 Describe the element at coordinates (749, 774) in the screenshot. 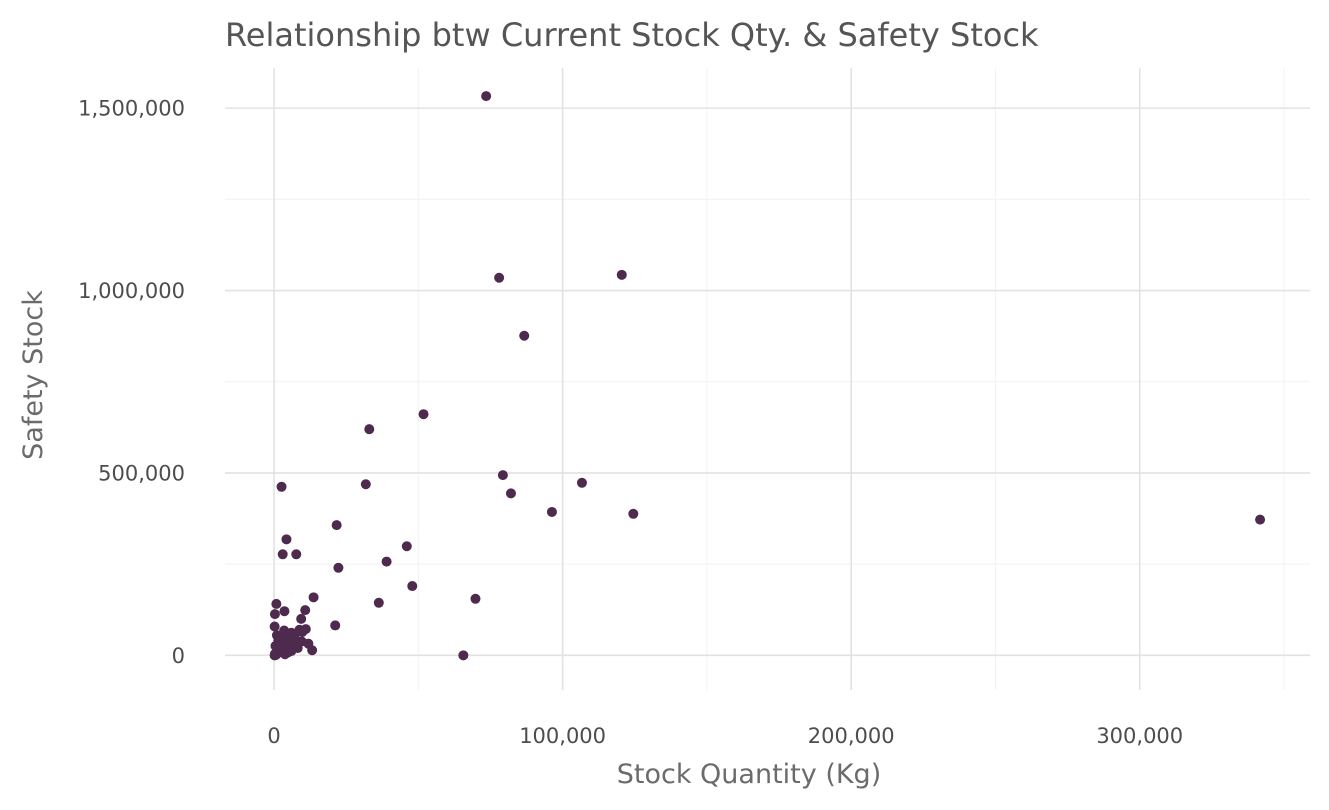

I see `x-axis-title: Stock Quantity (Kg)` at that location.